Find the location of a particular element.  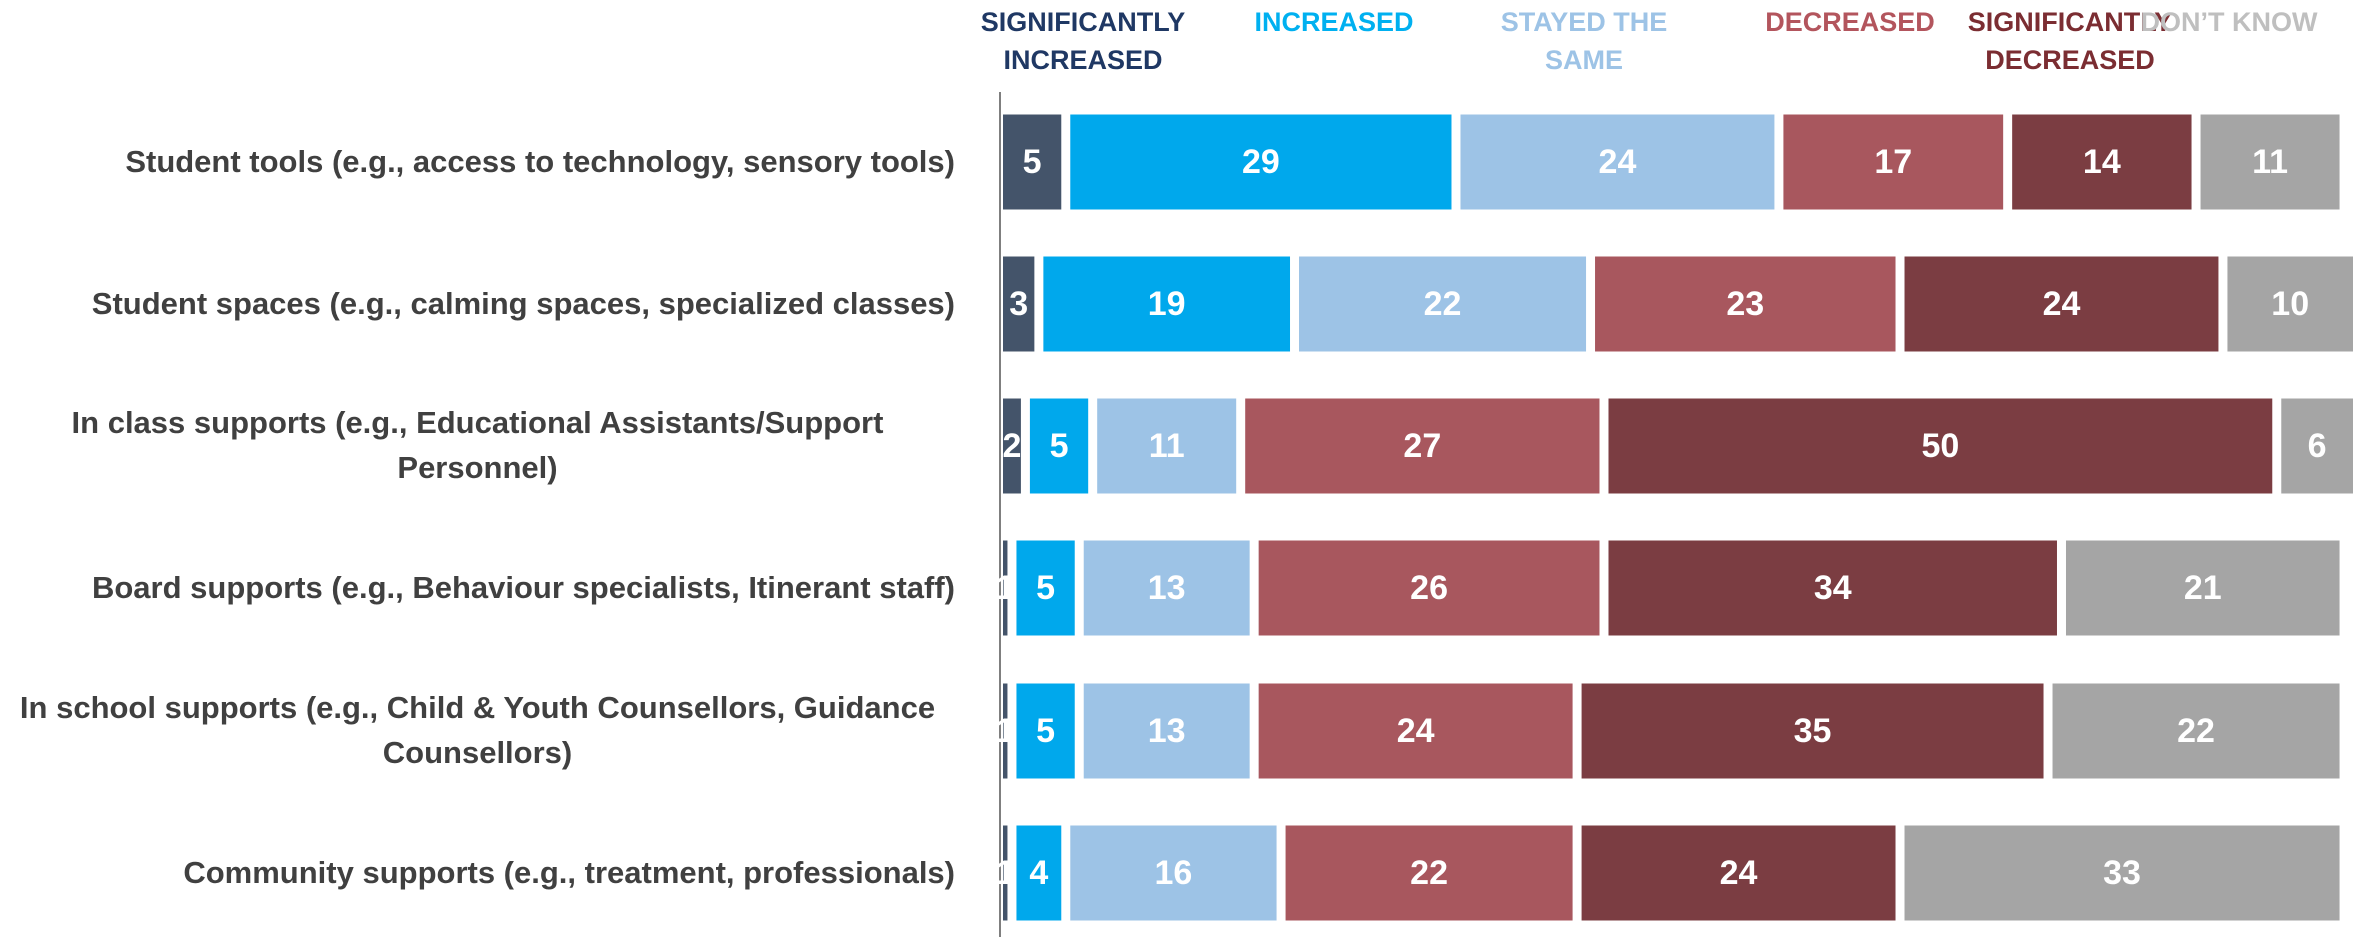

data-label: 34 is located at coordinates (1833, 588).